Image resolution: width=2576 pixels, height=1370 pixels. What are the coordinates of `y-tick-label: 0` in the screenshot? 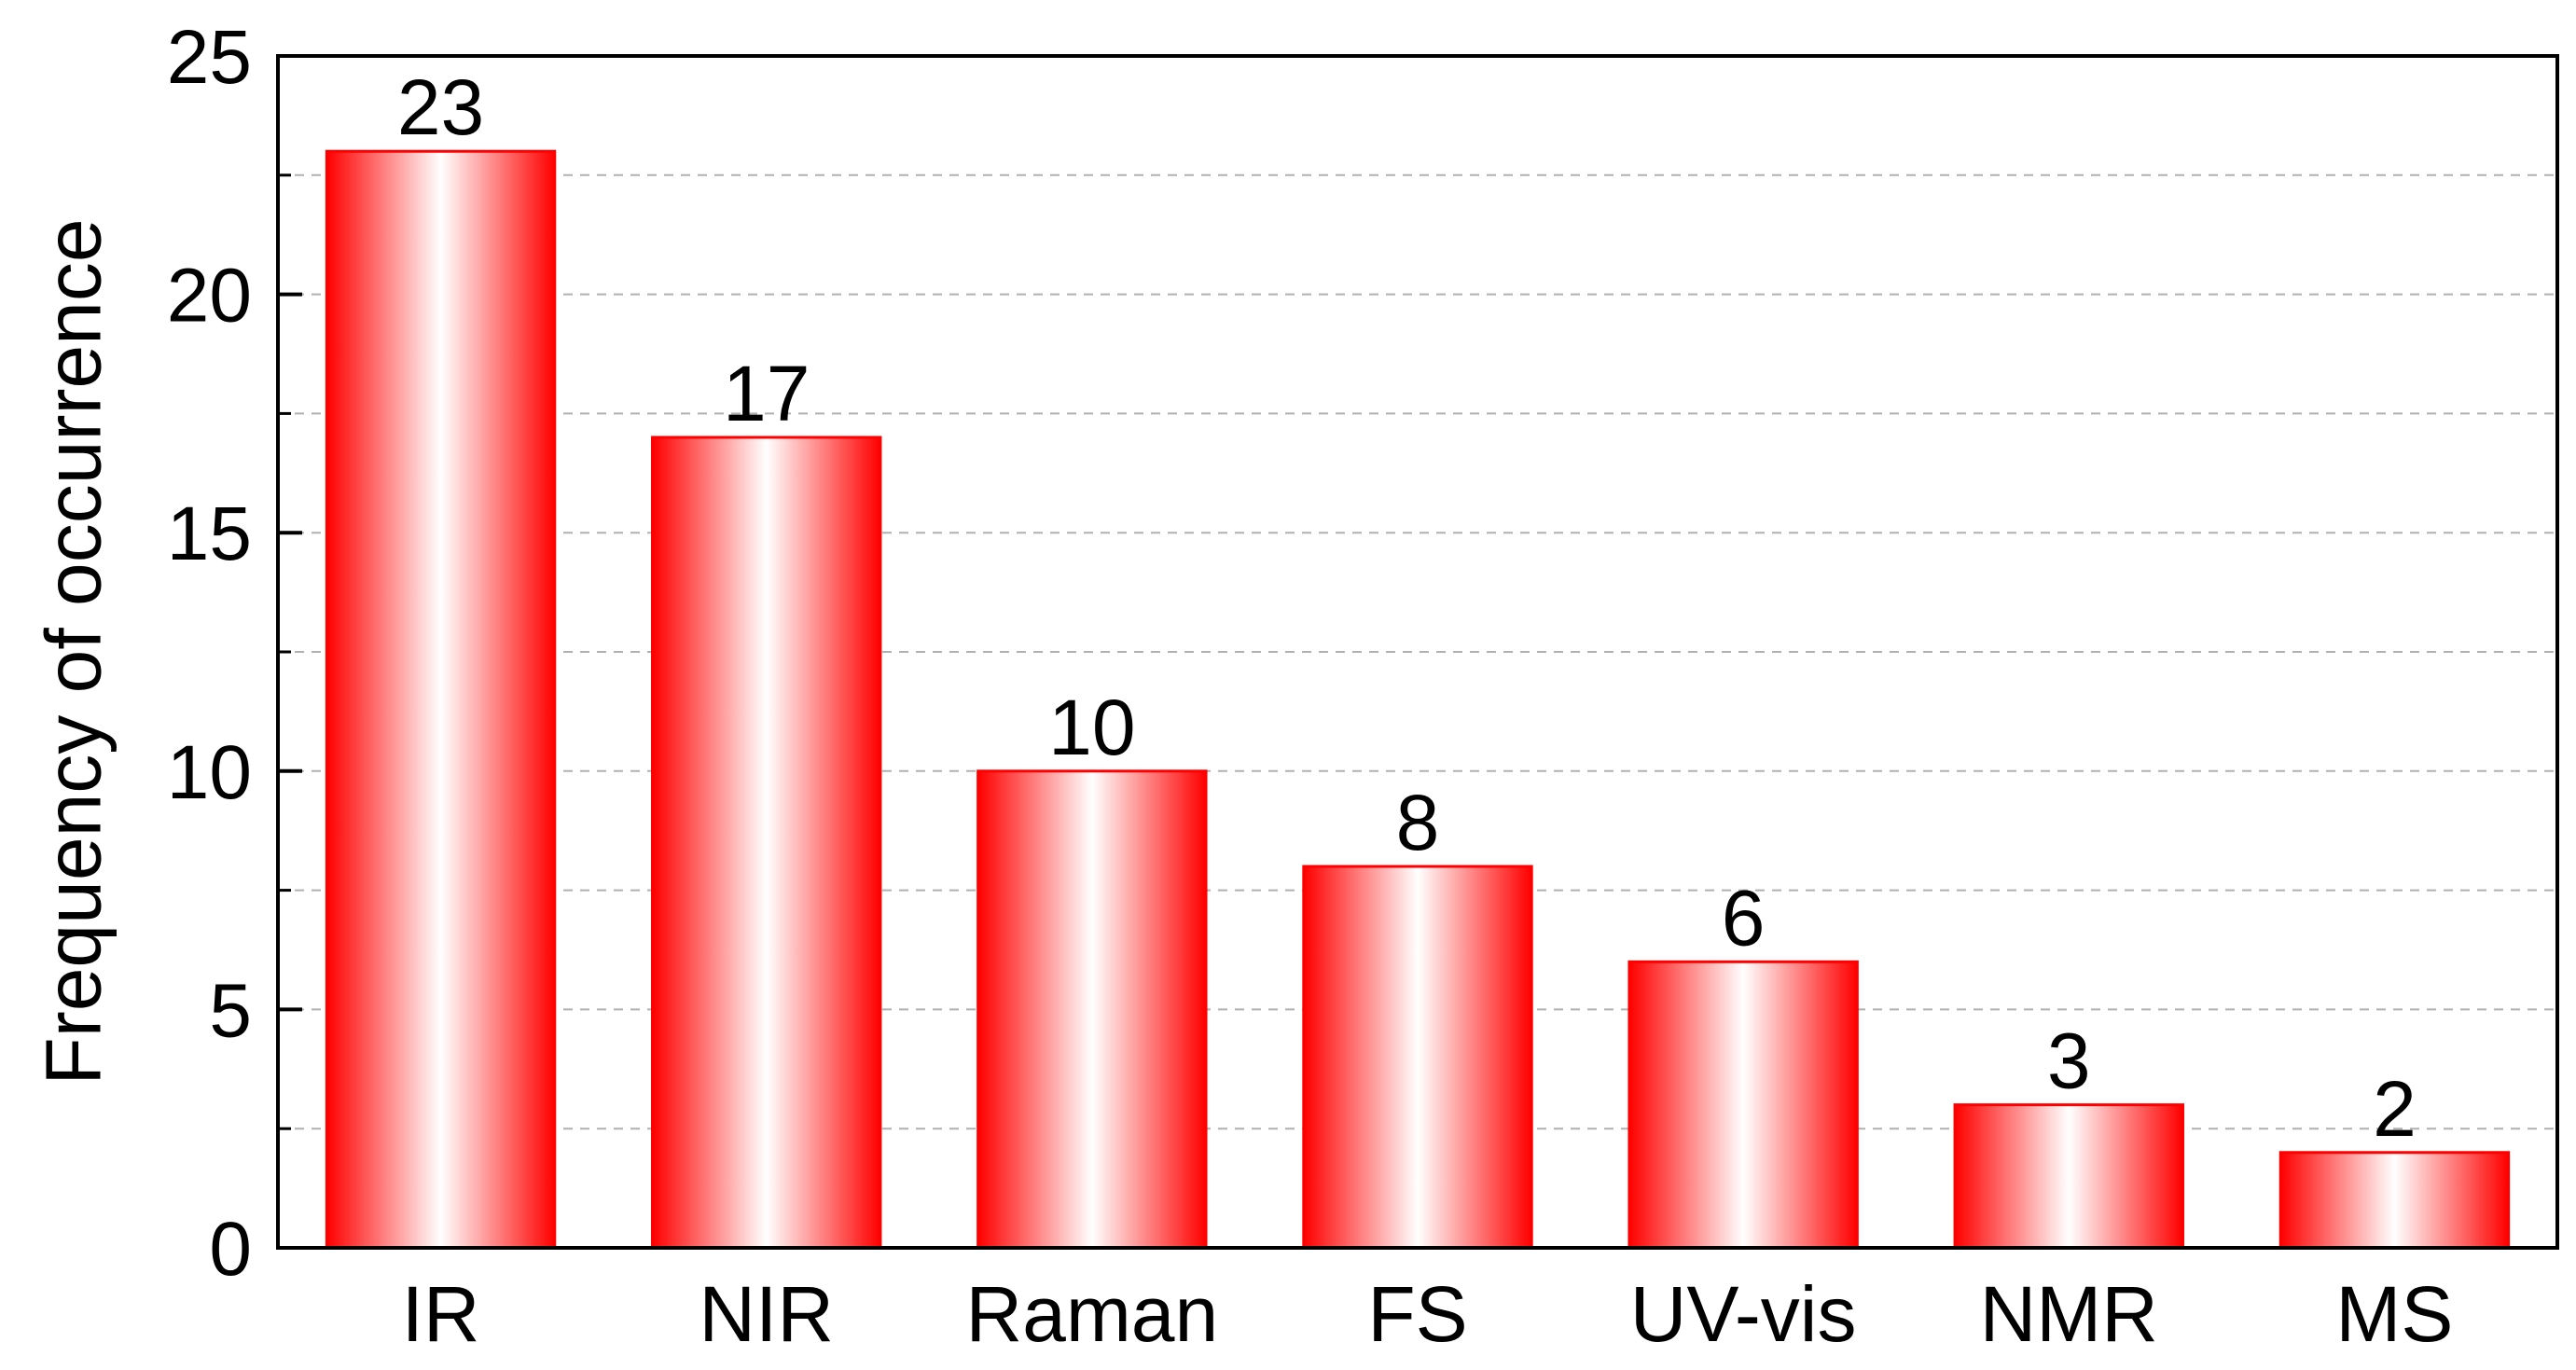 It's located at (230, 1249).